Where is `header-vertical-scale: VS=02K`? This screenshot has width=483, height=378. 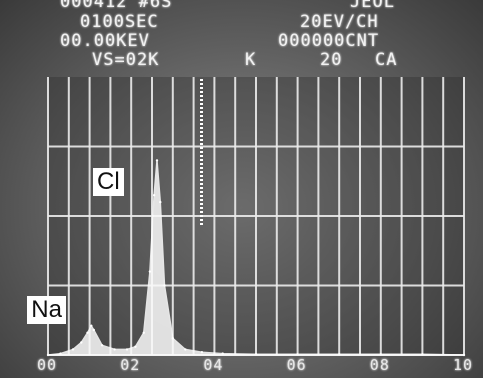
header-vertical-scale: VS=02K is located at coordinates (126, 60).